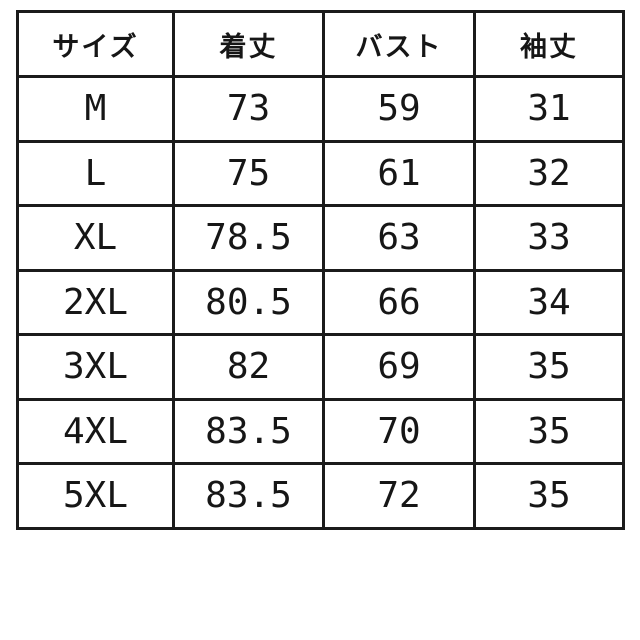  I want to click on cell-bust: 63, so click(399, 238).